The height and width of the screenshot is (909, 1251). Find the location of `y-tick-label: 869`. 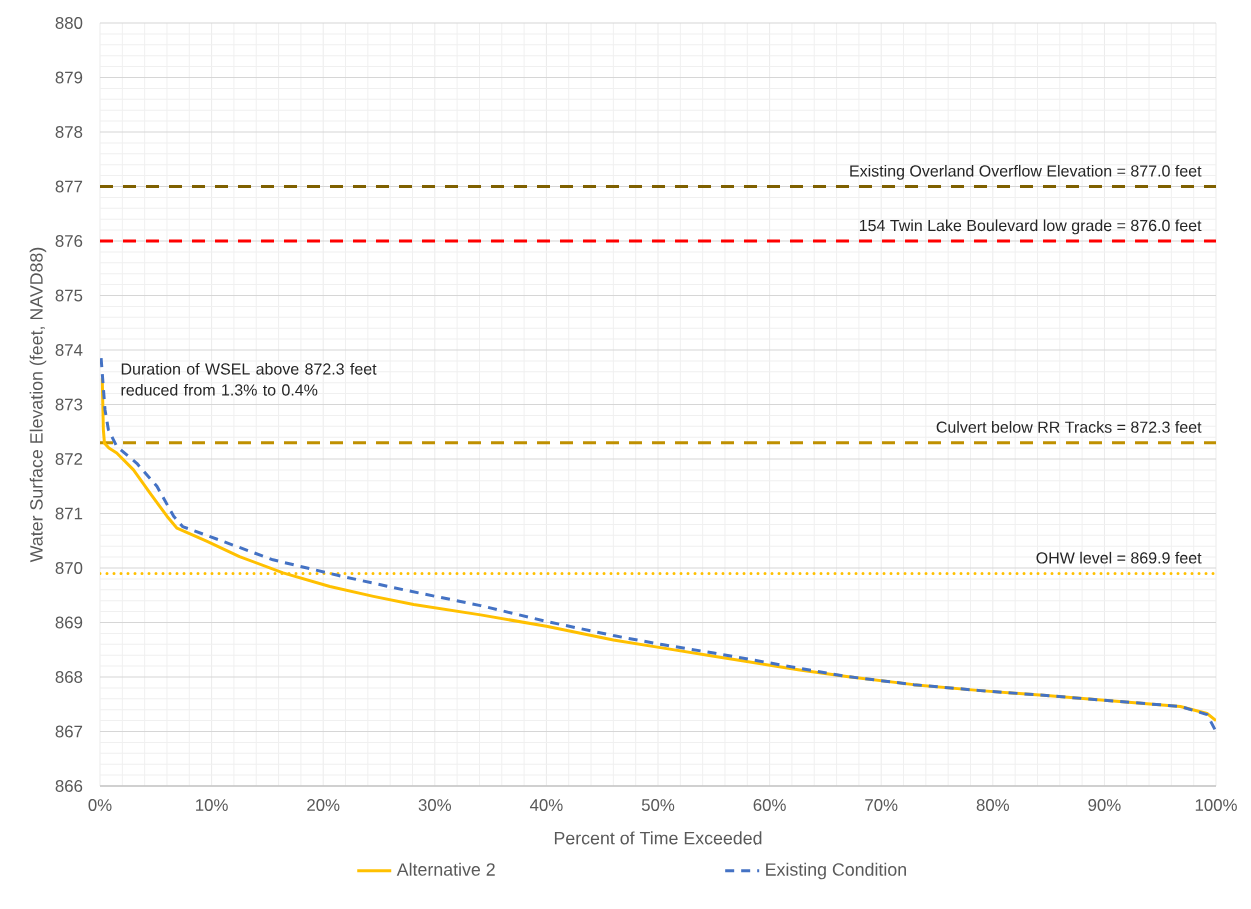

y-tick-label: 869 is located at coordinates (69, 622).